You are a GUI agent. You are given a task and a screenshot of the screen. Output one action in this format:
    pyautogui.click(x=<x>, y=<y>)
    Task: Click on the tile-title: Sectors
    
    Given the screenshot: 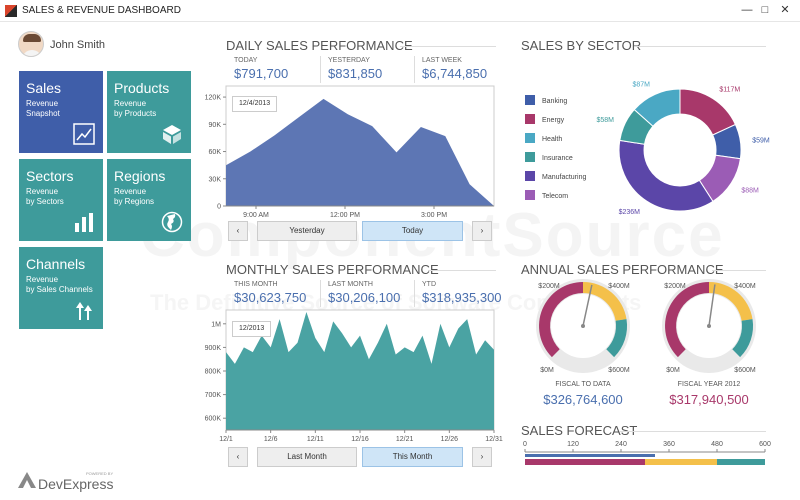 What is the action you would take?
    pyautogui.click(x=50, y=176)
    